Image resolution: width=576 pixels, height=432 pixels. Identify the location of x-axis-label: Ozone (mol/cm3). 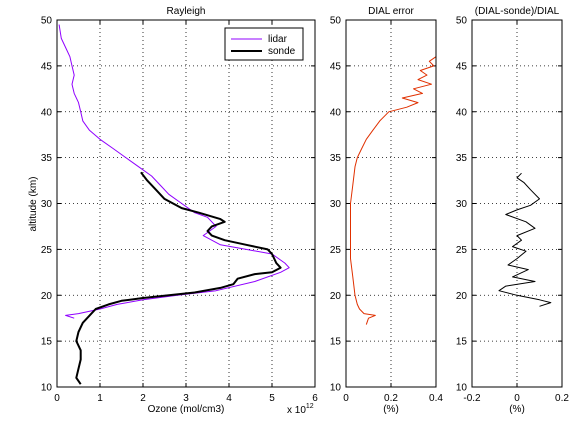
(186, 409).